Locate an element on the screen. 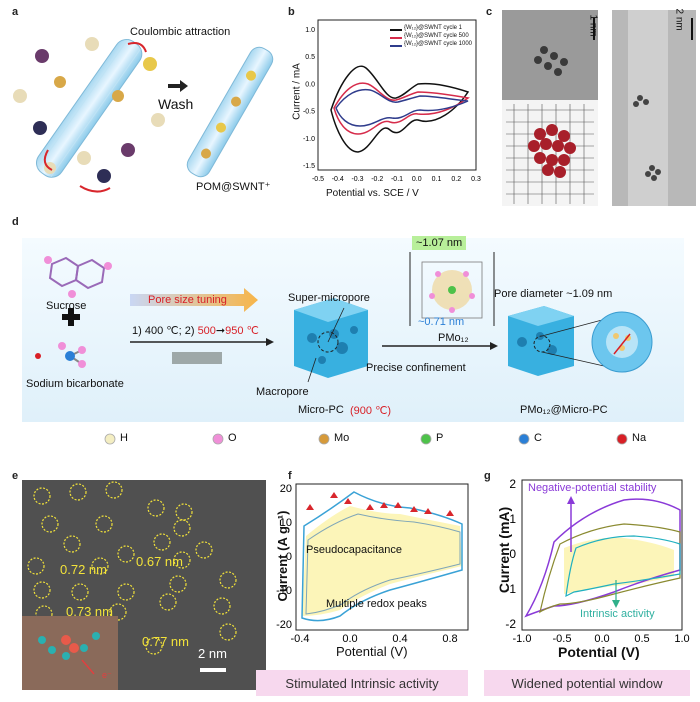 This screenshot has height=702, width=700. tem-images-c is located at coordinates (599, 108).